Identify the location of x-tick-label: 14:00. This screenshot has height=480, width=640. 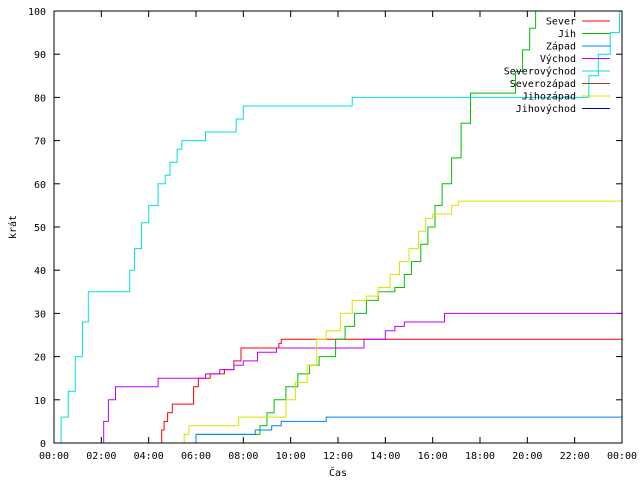
(385, 456).